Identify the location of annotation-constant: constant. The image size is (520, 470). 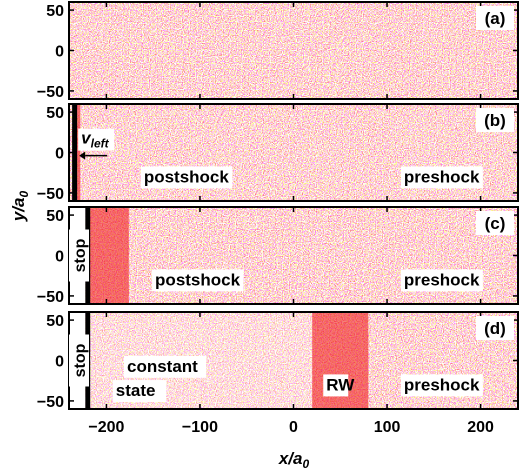
(162, 366).